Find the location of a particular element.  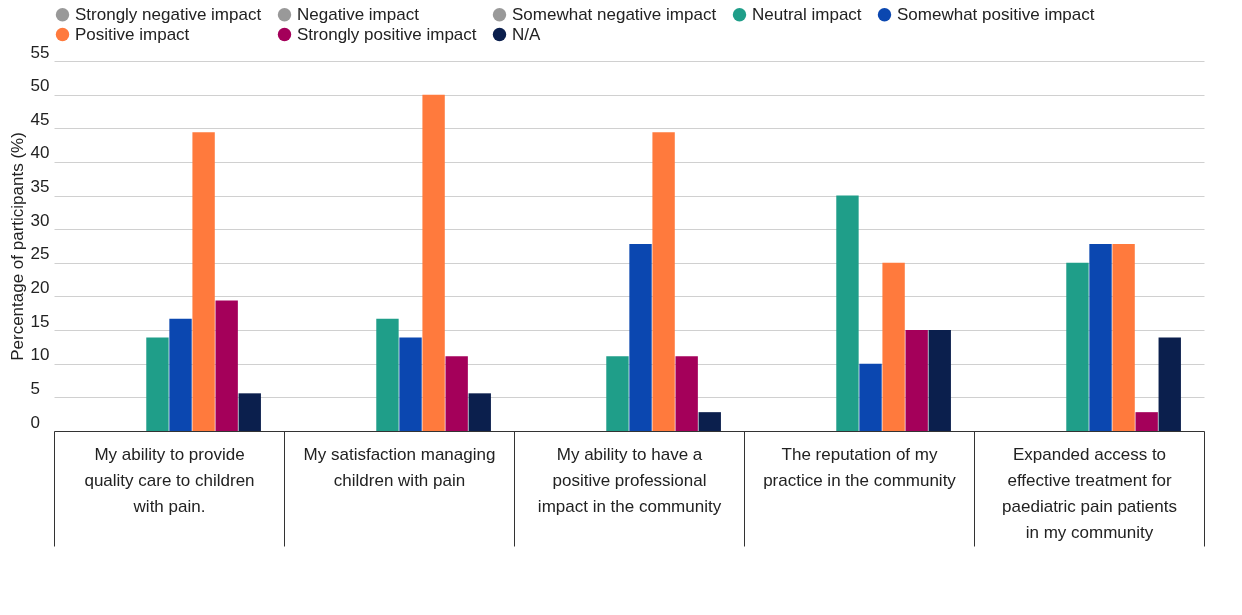

legend-label: Strongly positive impact is located at coordinates (387, 34).